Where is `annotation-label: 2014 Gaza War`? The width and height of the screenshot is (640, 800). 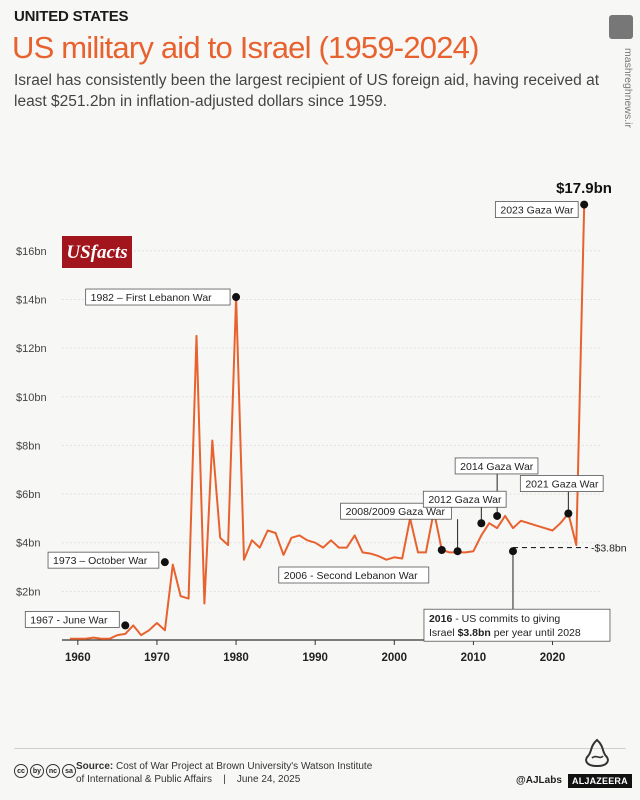 annotation-label: 2014 Gaza War is located at coordinates (497, 467).